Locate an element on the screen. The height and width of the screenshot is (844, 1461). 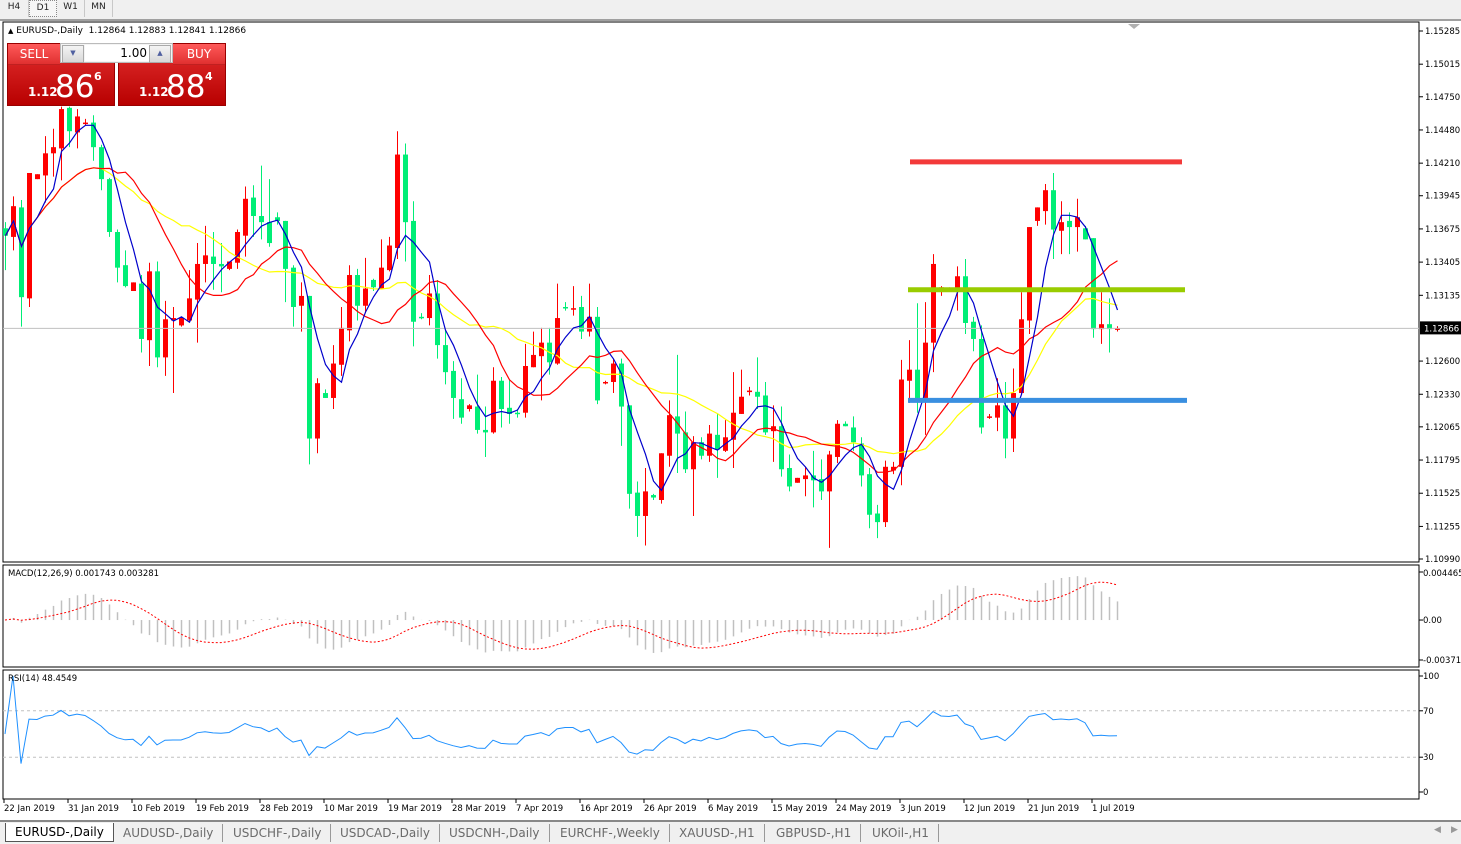
buy-button: BUY 1.12 88 4 is located at coordinates (172, 74).